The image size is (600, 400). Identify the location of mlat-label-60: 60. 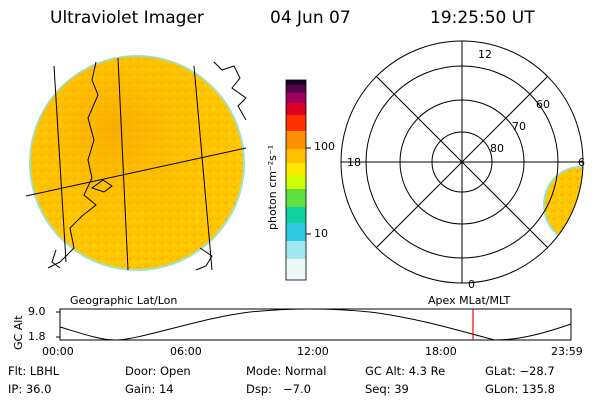
(543, 104).